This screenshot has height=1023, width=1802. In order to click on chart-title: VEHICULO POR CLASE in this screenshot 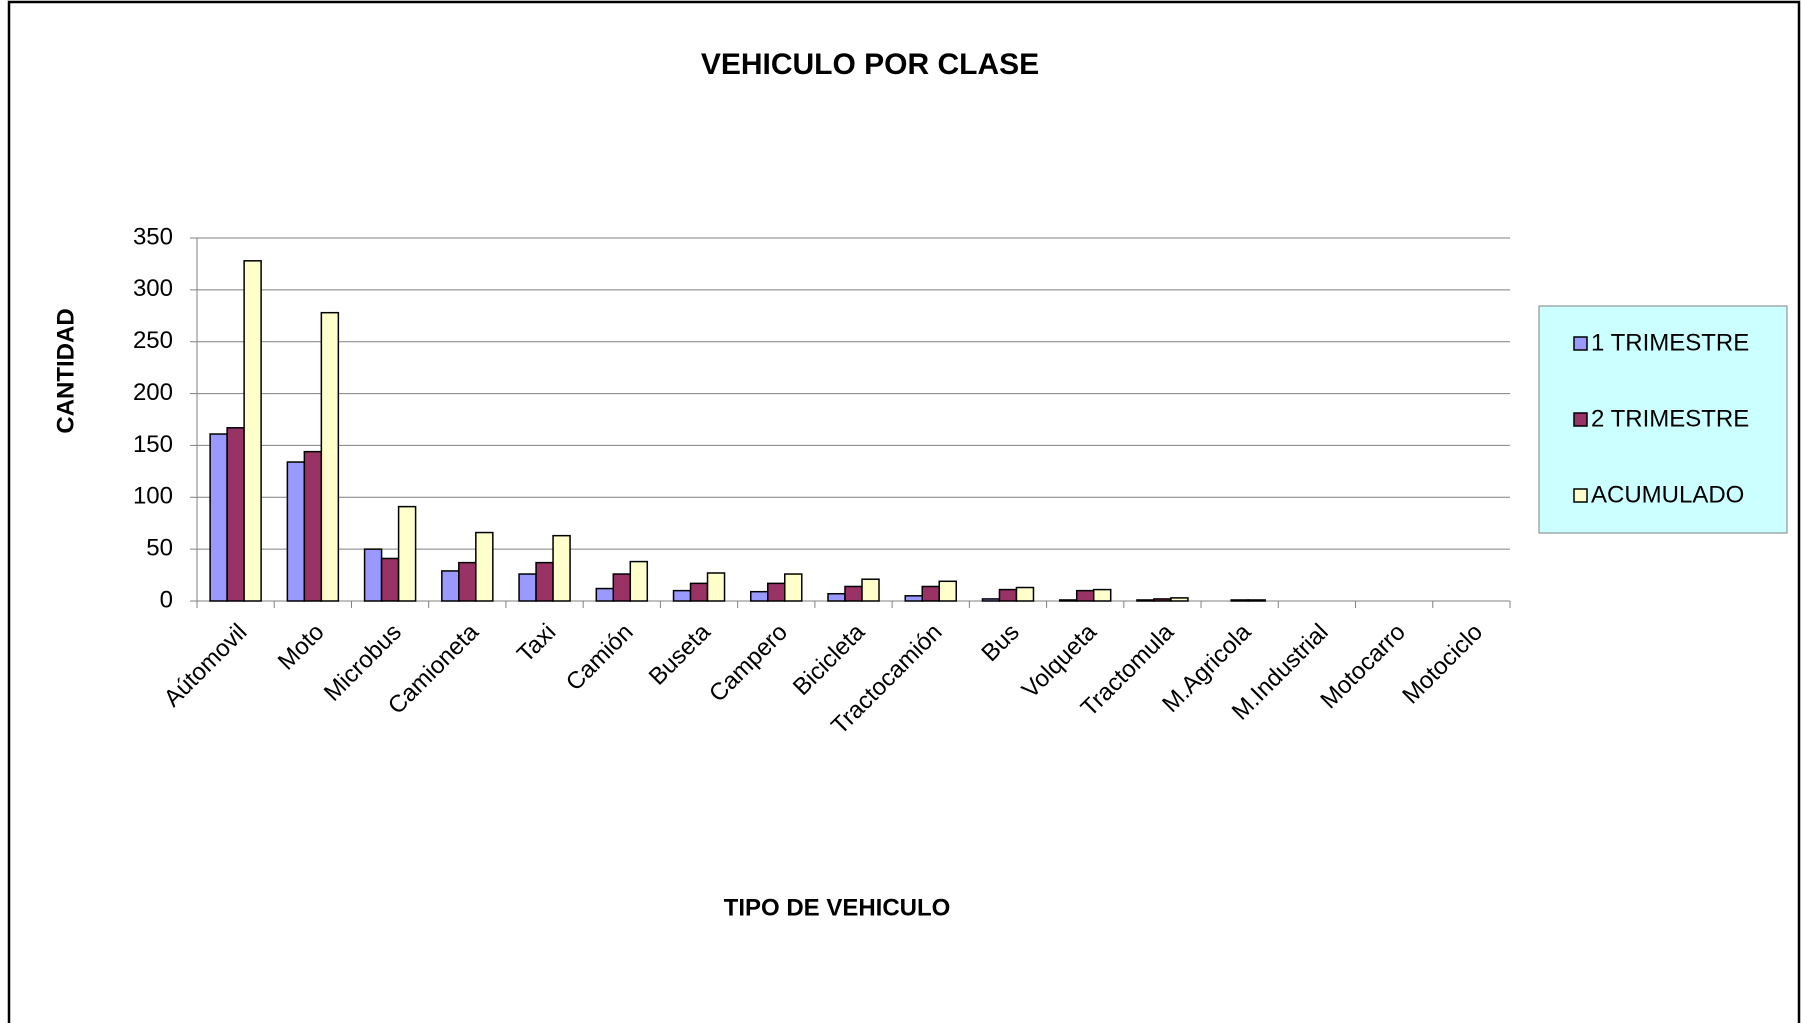, I will do `click(870, 64)`.